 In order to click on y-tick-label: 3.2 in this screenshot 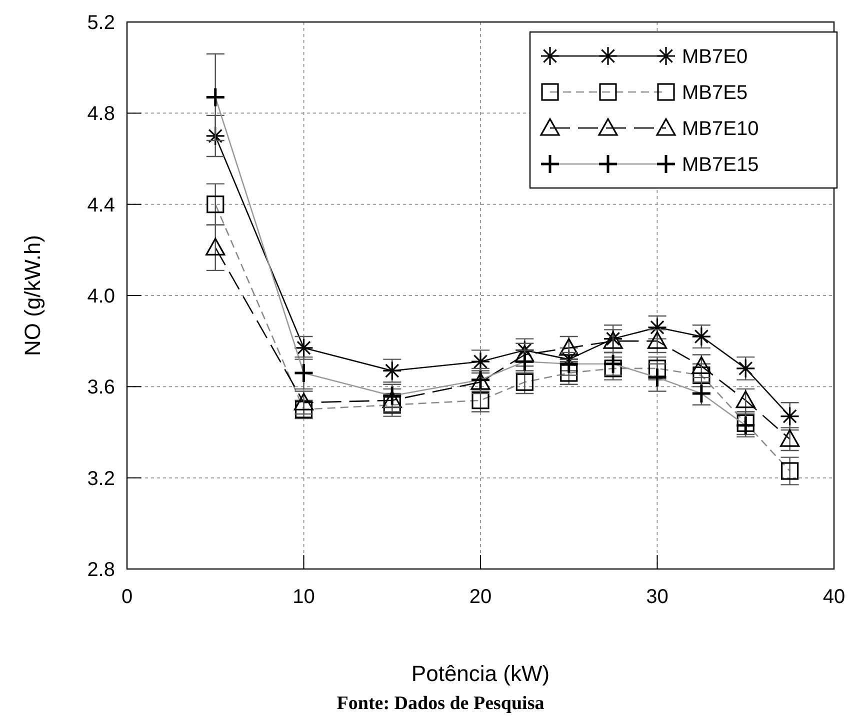, I will do `click(101, 479)`.